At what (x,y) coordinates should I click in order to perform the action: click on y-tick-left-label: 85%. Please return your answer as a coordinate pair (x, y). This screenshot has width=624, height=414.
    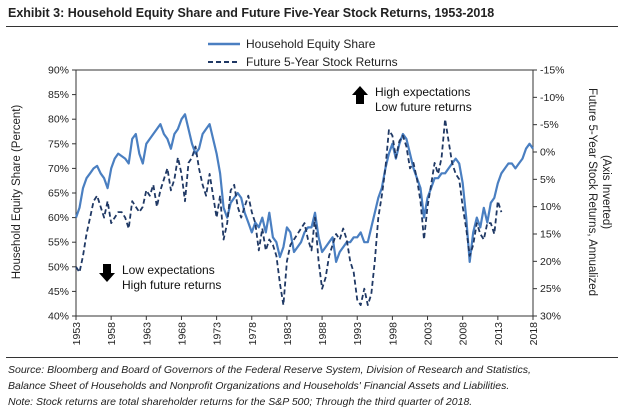
    Looking at the image, I should click on (58, 95).